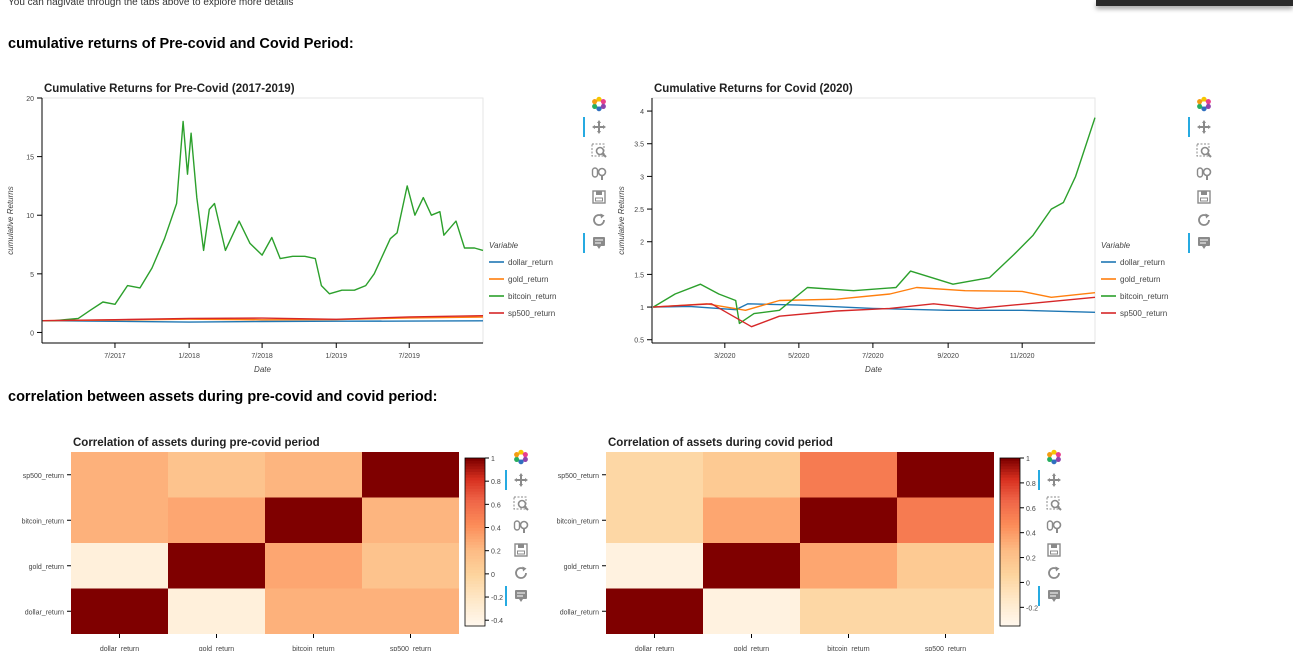  Describe the element at coordinates (497, 621) in the screenshot. I see `colorbar-tick-label: -0.4` at that location.